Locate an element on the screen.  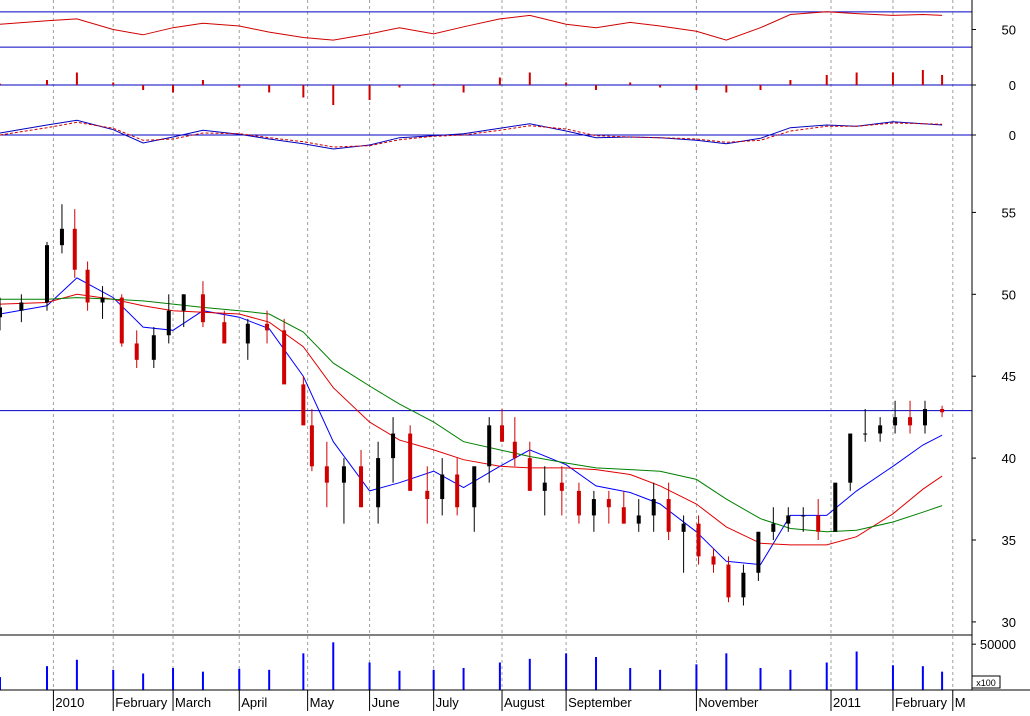
volume-unit-label: x100 is located at coordinates (986, 683).